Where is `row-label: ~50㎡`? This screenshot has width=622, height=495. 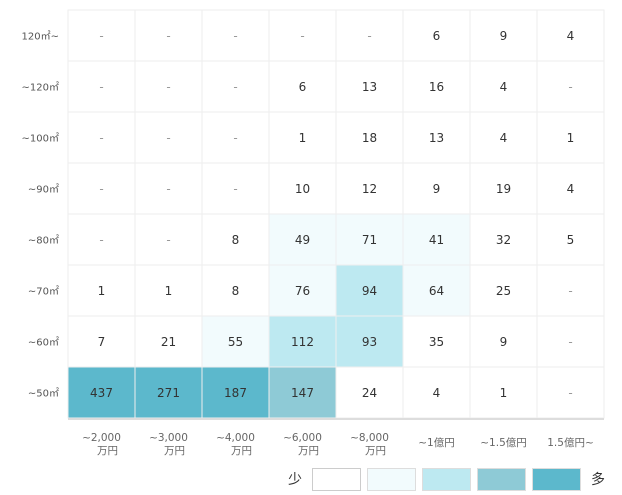 row-label: ~50㎡ is located at coordinates (43, 394).